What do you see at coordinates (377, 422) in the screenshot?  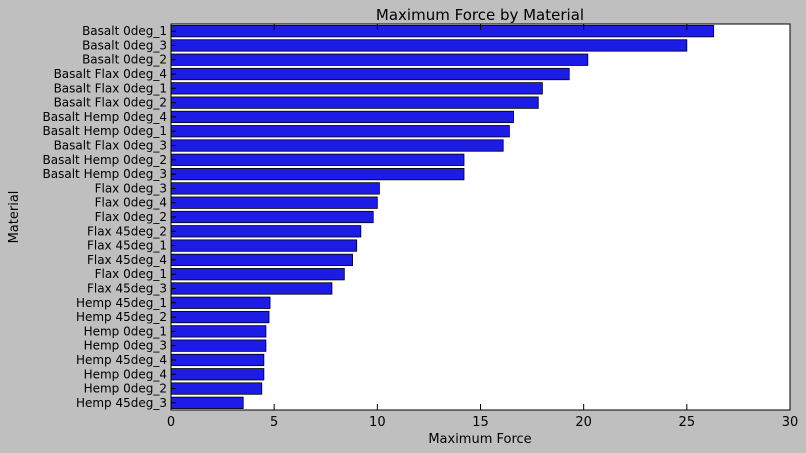 I see `x-tick-label: 10` at bounding box center [377, 422].